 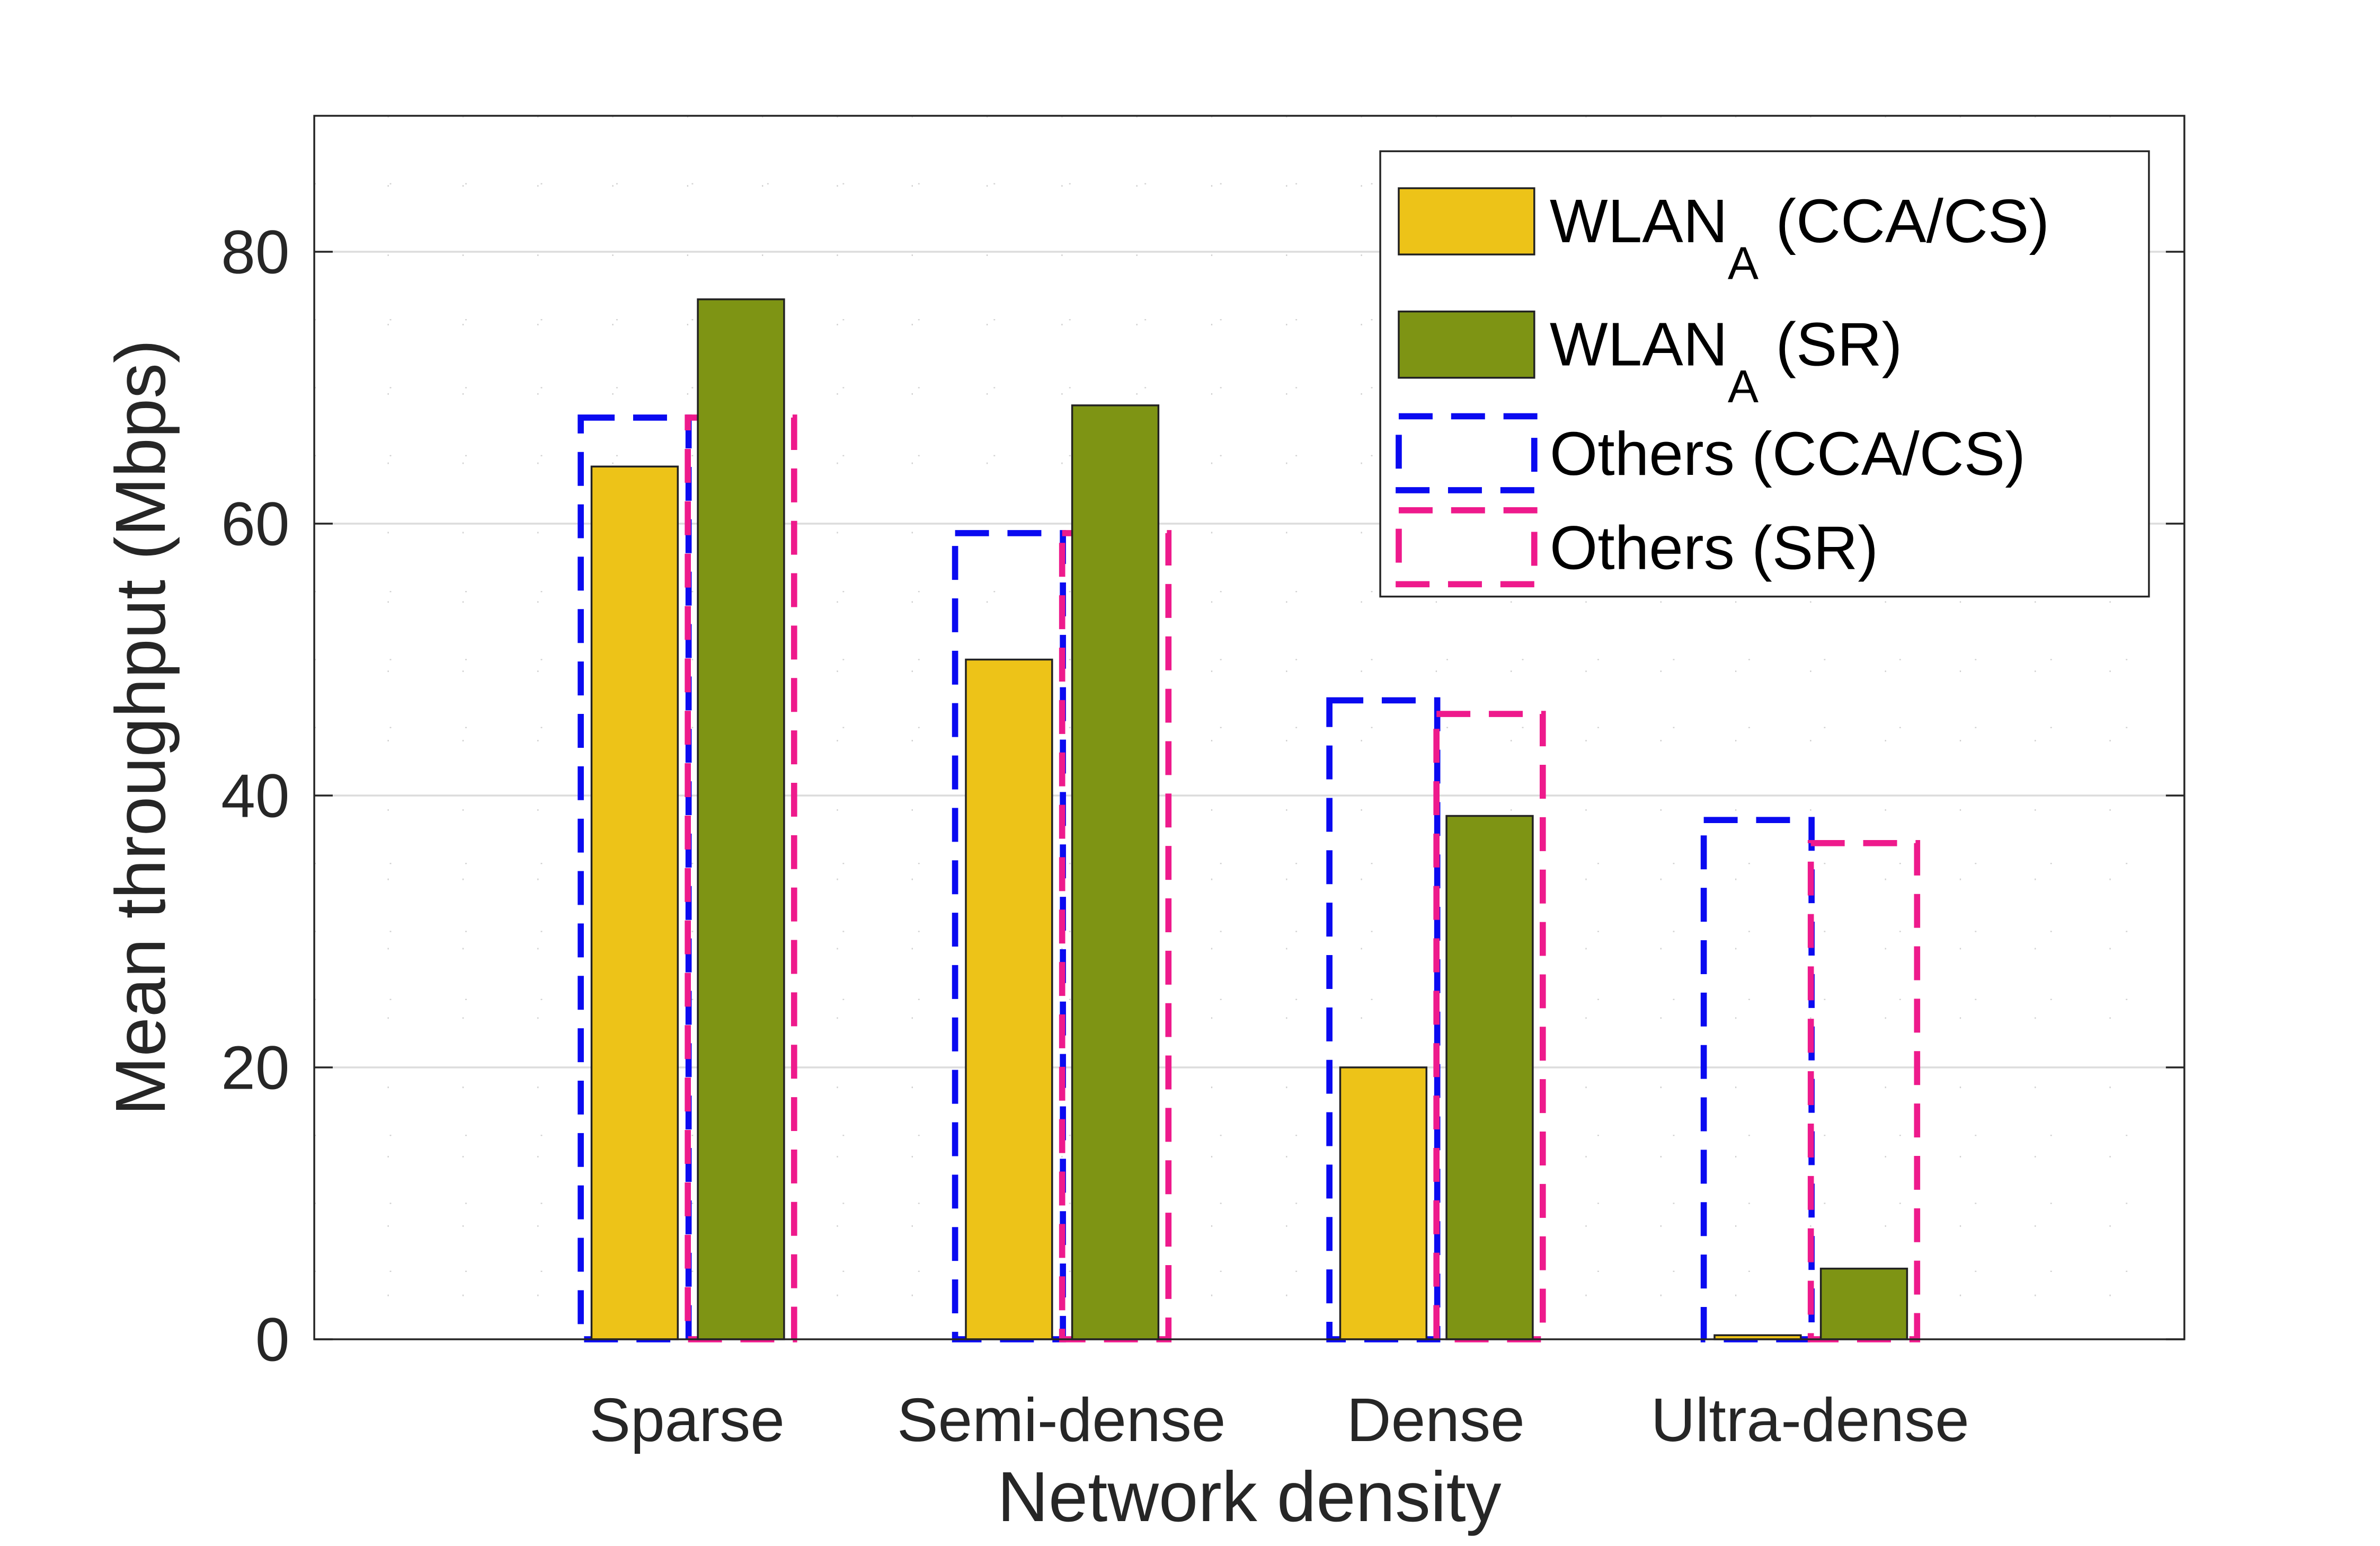 I want to click on x-axis-label: Network density, so click(x=1249, y=1496).